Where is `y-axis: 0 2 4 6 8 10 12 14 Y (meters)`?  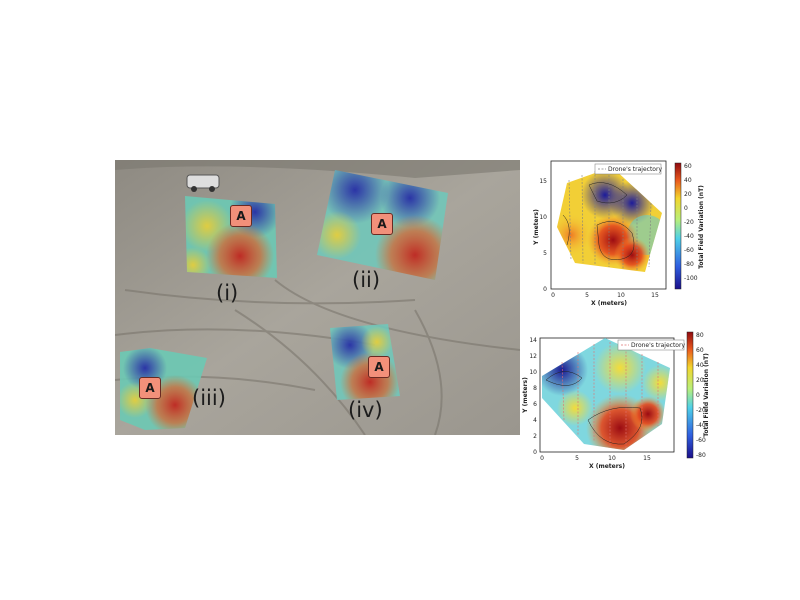 y-axis: 0 2 4 6 8 10 12 14 Y (meters) is located at coordinates (529, 396).